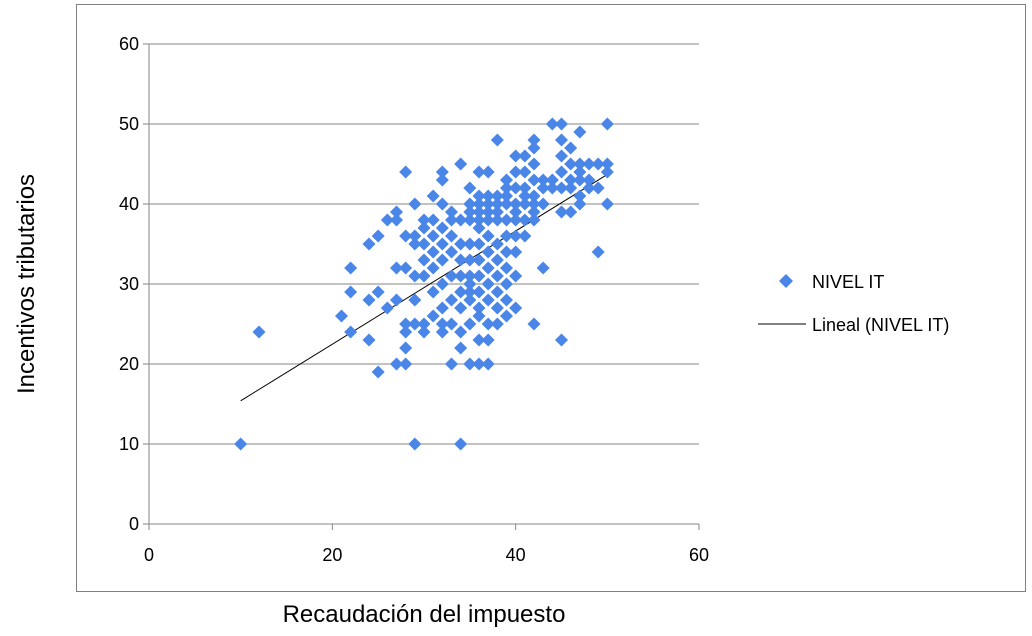  What do you see at coordinates (129, 204) in the screenshot?
I see `y-tick-label: 40` at bounding box center [129, 204].